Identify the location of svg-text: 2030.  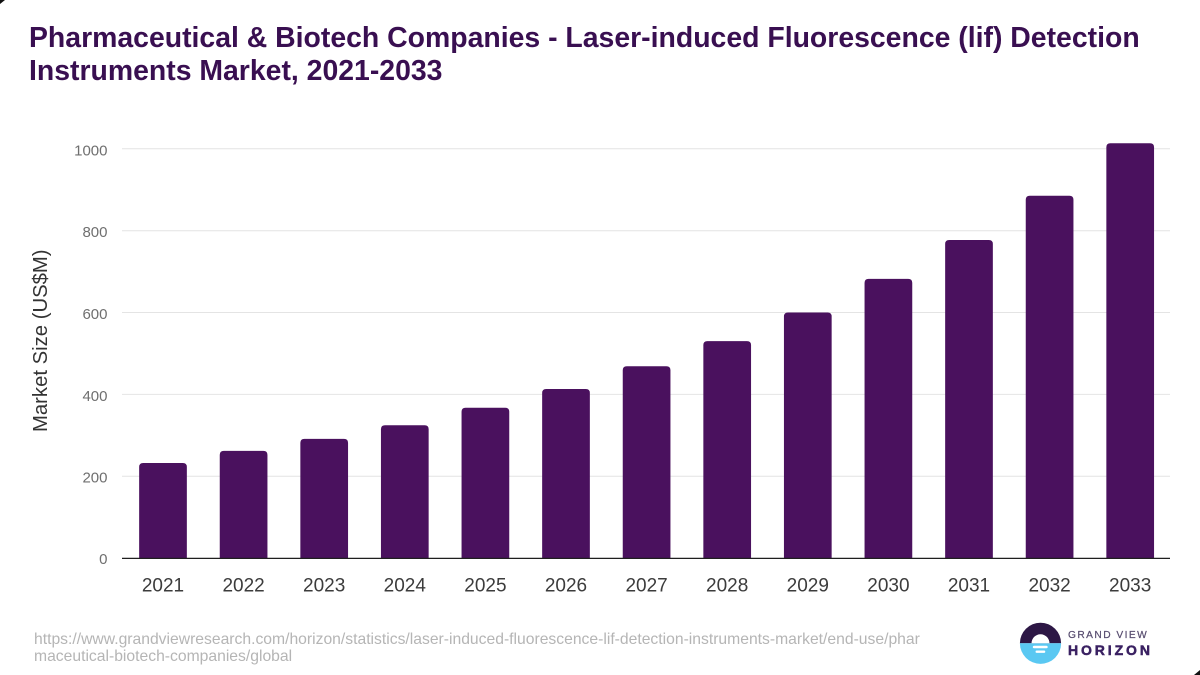
(888, 585).